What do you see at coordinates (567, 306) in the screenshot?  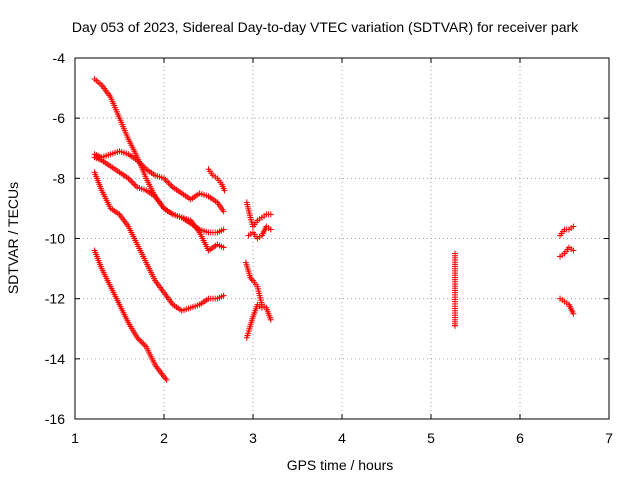 I see `series-track-n` at bounding box center [567, 306].